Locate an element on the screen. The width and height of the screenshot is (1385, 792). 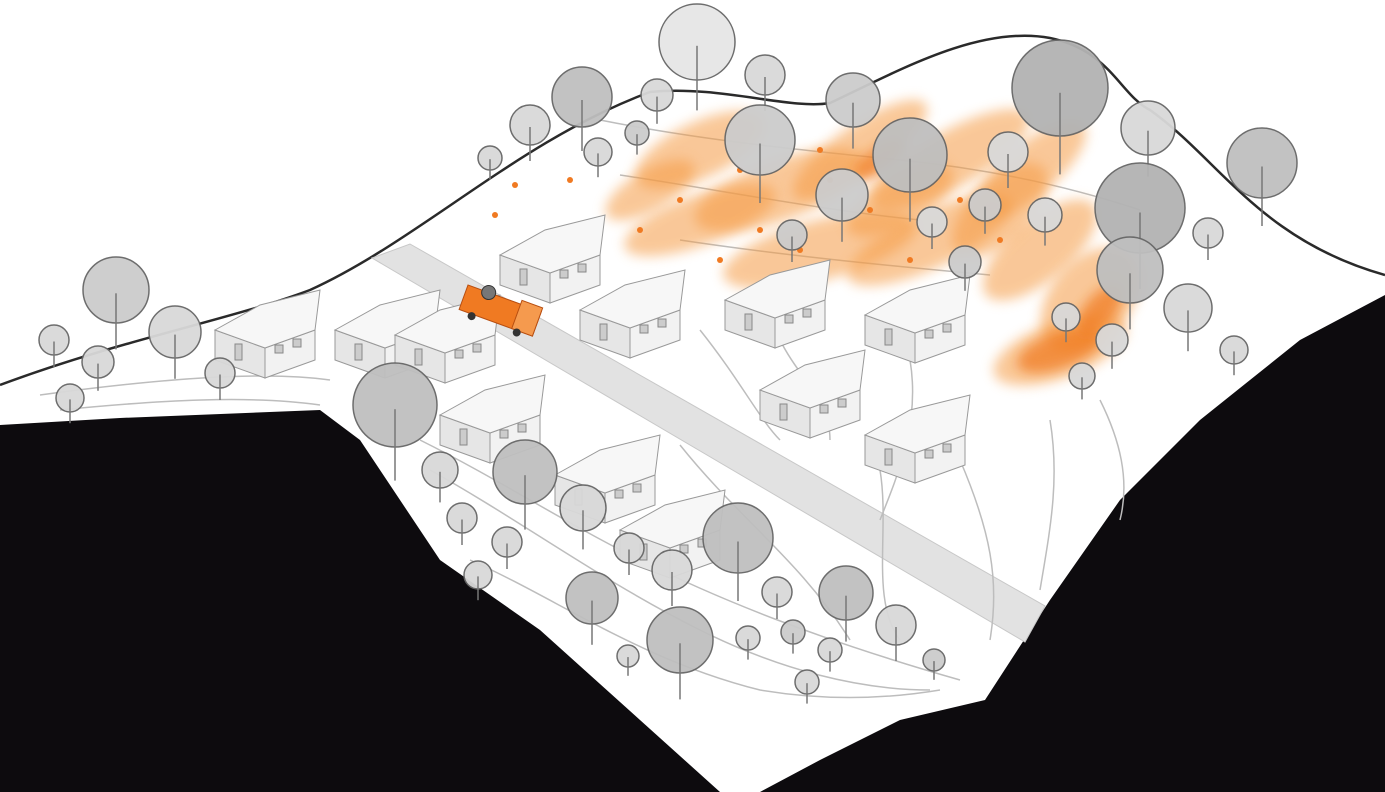
truck-wheel is located at coordinates (471, 316).